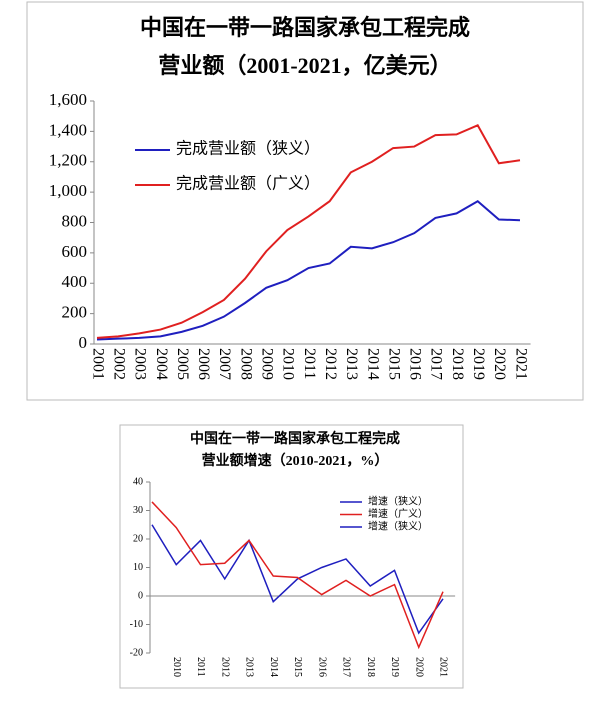  What do you see at coordinates (75, 220) in the screenshot?
I see `y-tick-label: 800` at bounding box center [75, 220].